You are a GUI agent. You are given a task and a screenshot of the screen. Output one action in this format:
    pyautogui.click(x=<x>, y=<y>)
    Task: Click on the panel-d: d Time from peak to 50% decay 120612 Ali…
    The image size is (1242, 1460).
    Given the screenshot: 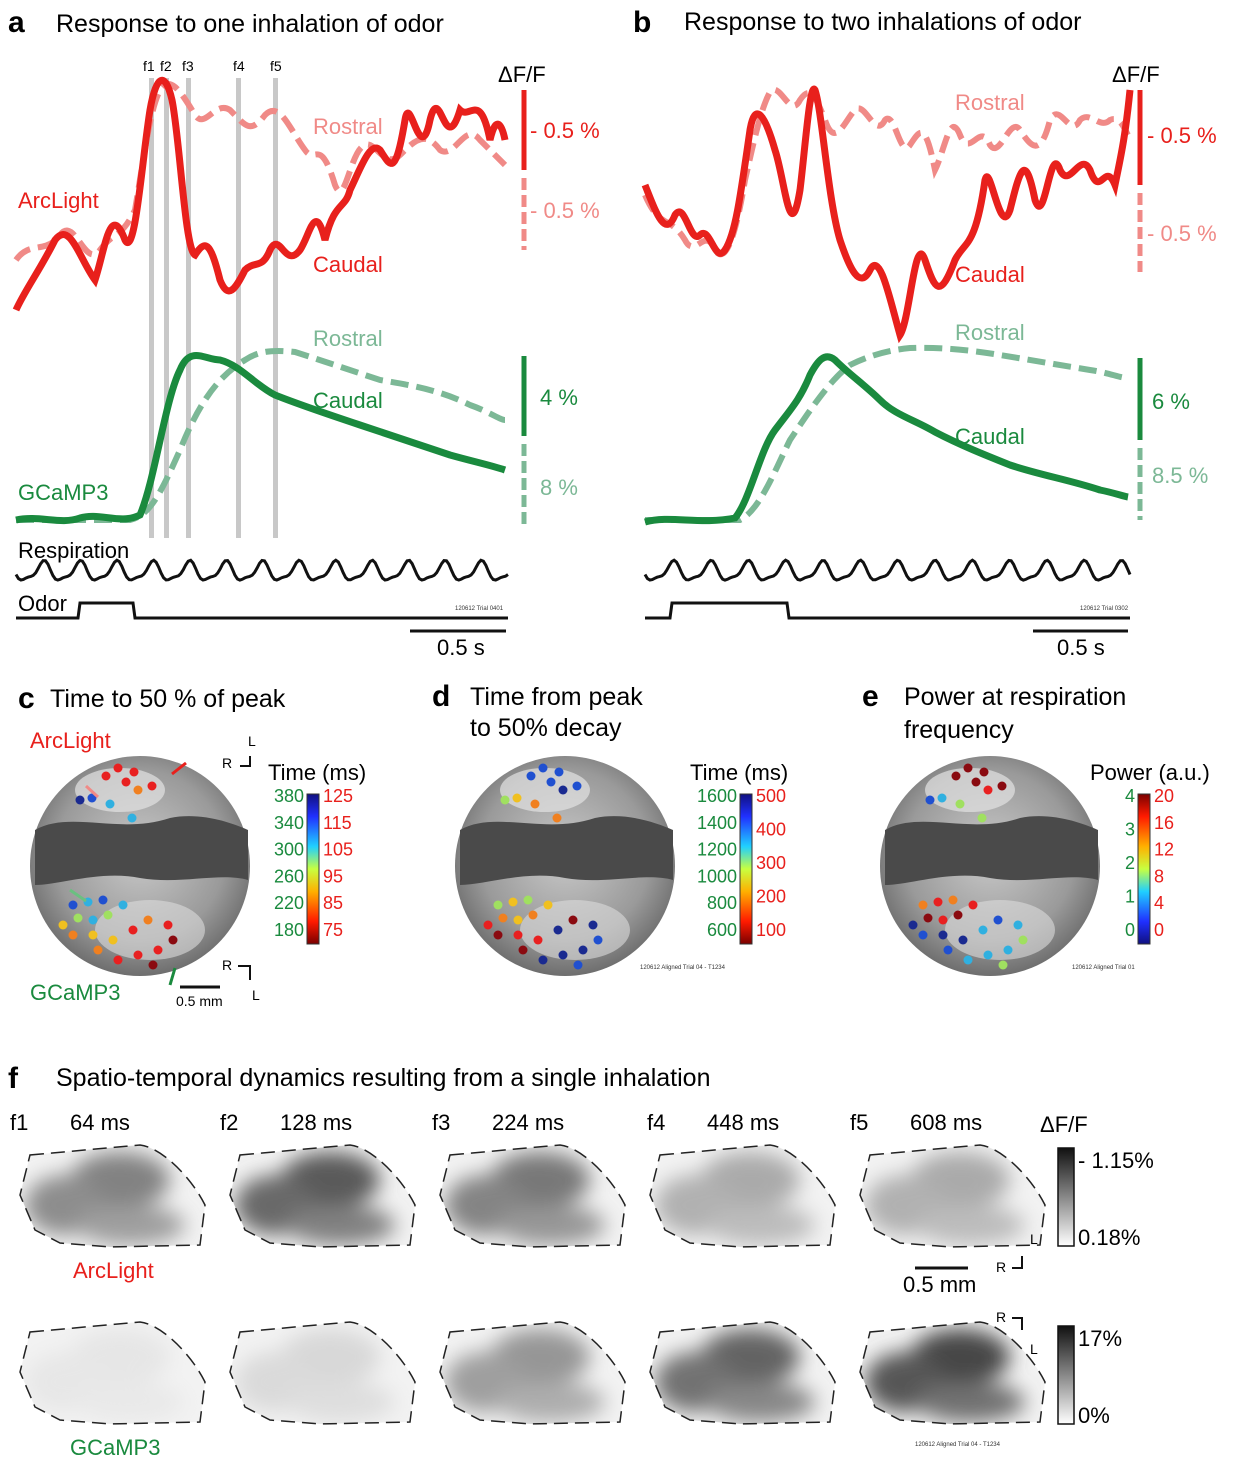 What is the action you would take?
    pyautogui.click(x=610, y=828)
    